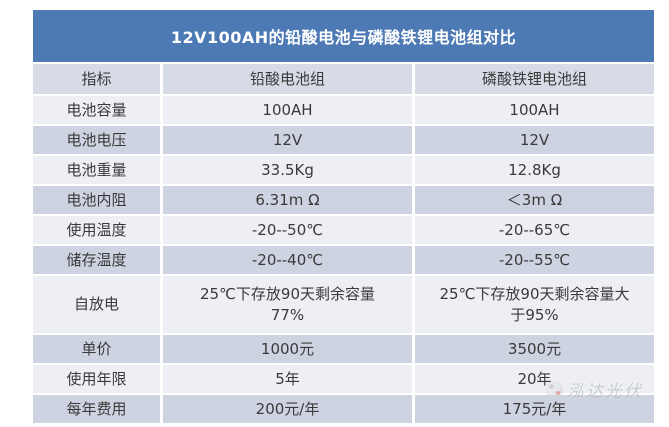  I want to click on table-row: 单价 1000元 3500元, so click(343, 349).